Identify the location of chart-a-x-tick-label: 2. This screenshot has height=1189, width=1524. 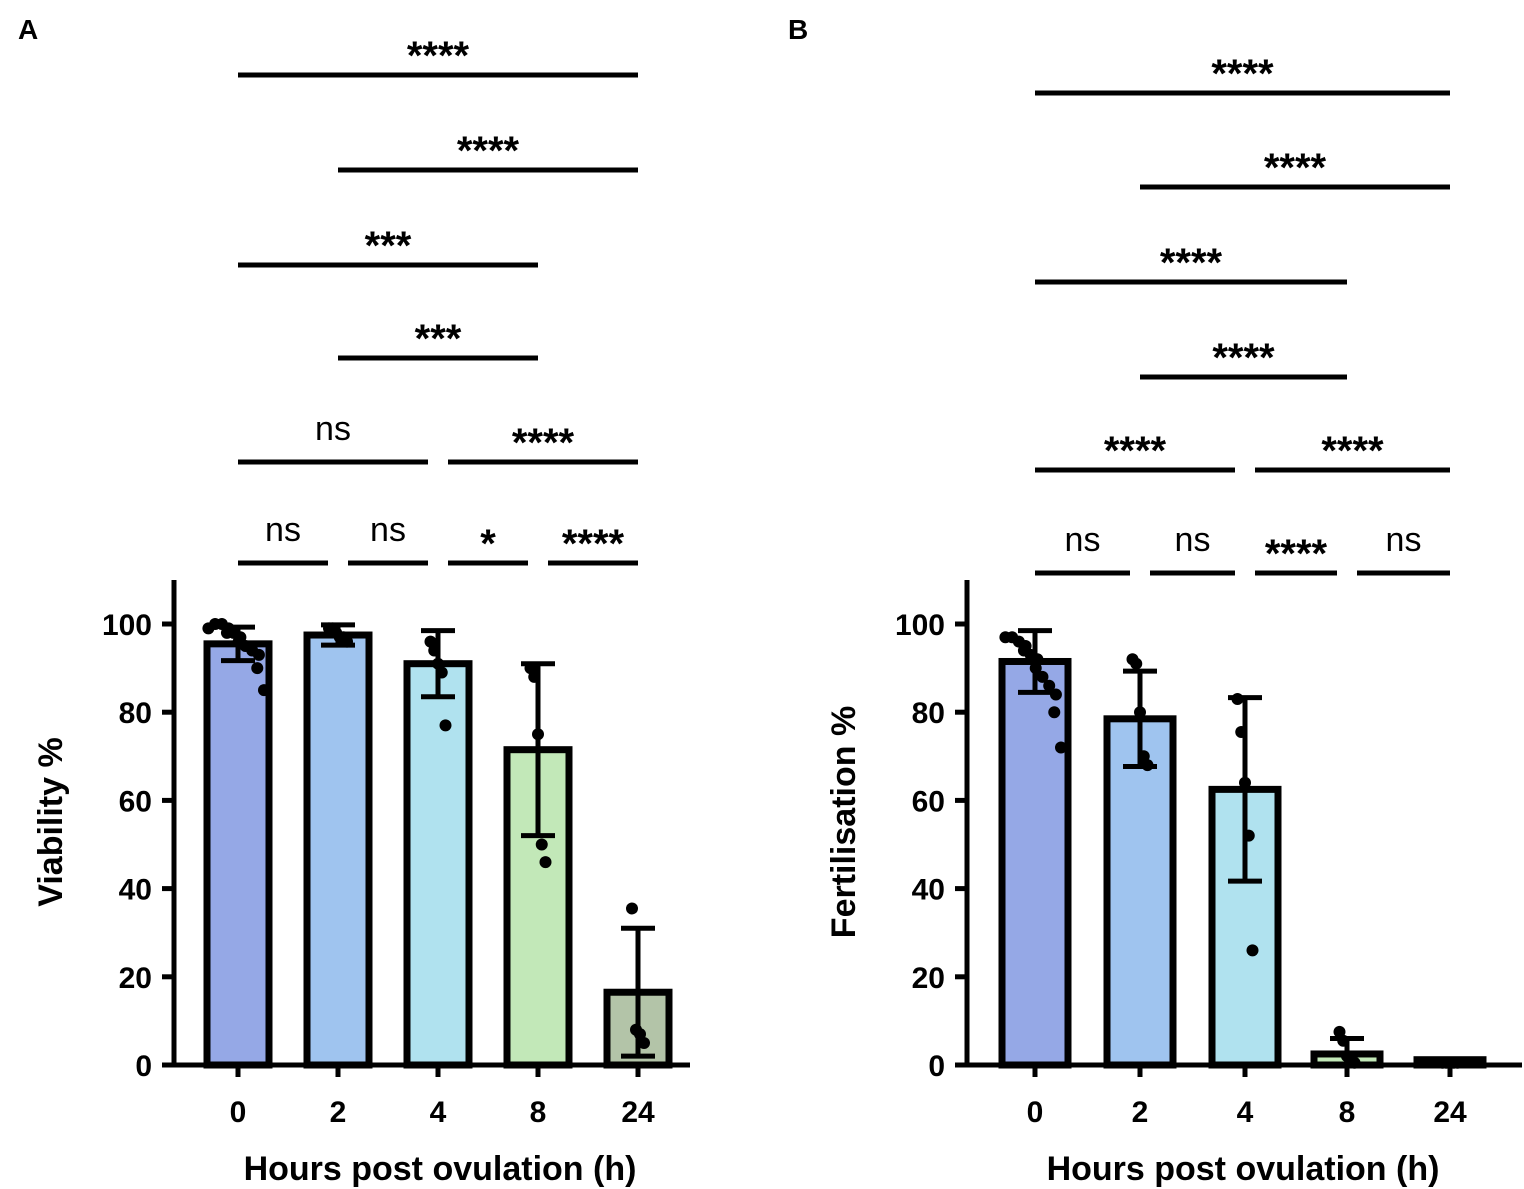
(338, 1112).